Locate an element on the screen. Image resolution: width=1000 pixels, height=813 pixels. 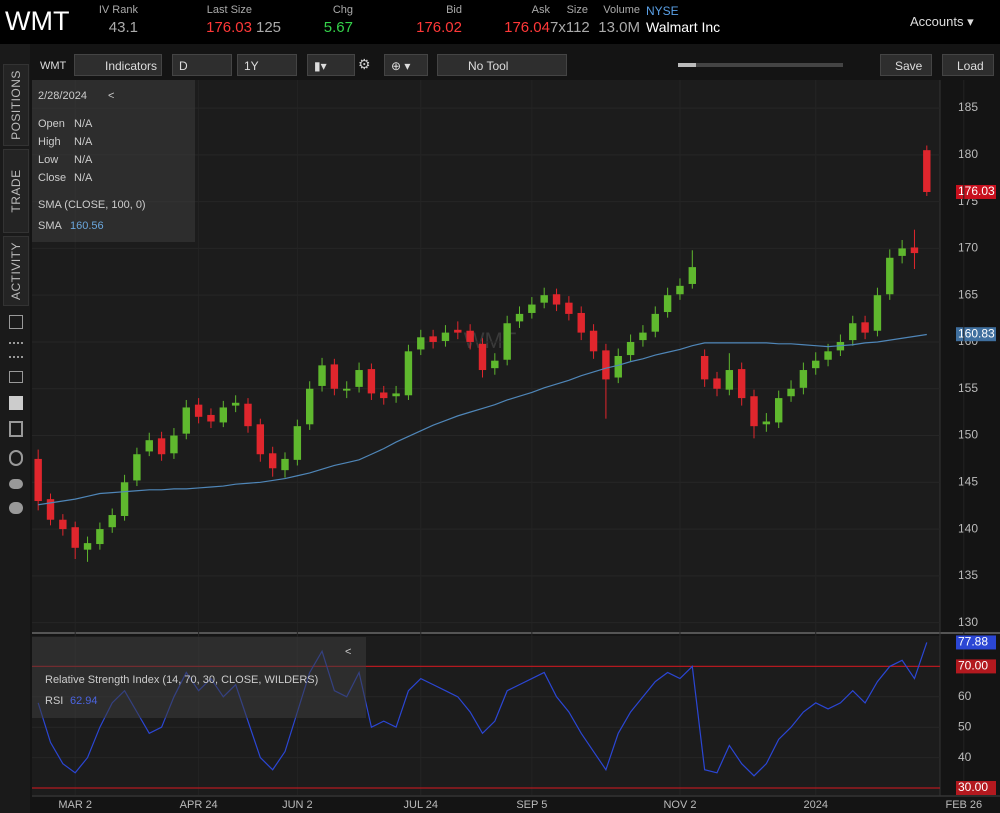
info-value: N/A is located at coordinates (83, 124).